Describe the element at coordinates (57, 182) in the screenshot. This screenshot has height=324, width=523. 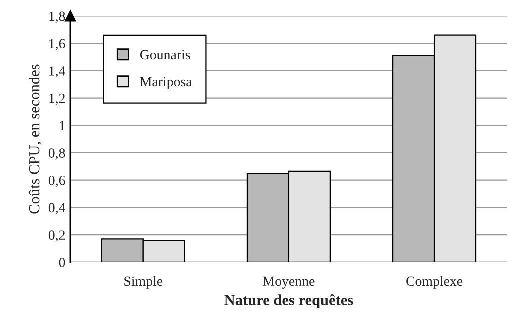
I see `y-tick-label: 0,6` at that location.